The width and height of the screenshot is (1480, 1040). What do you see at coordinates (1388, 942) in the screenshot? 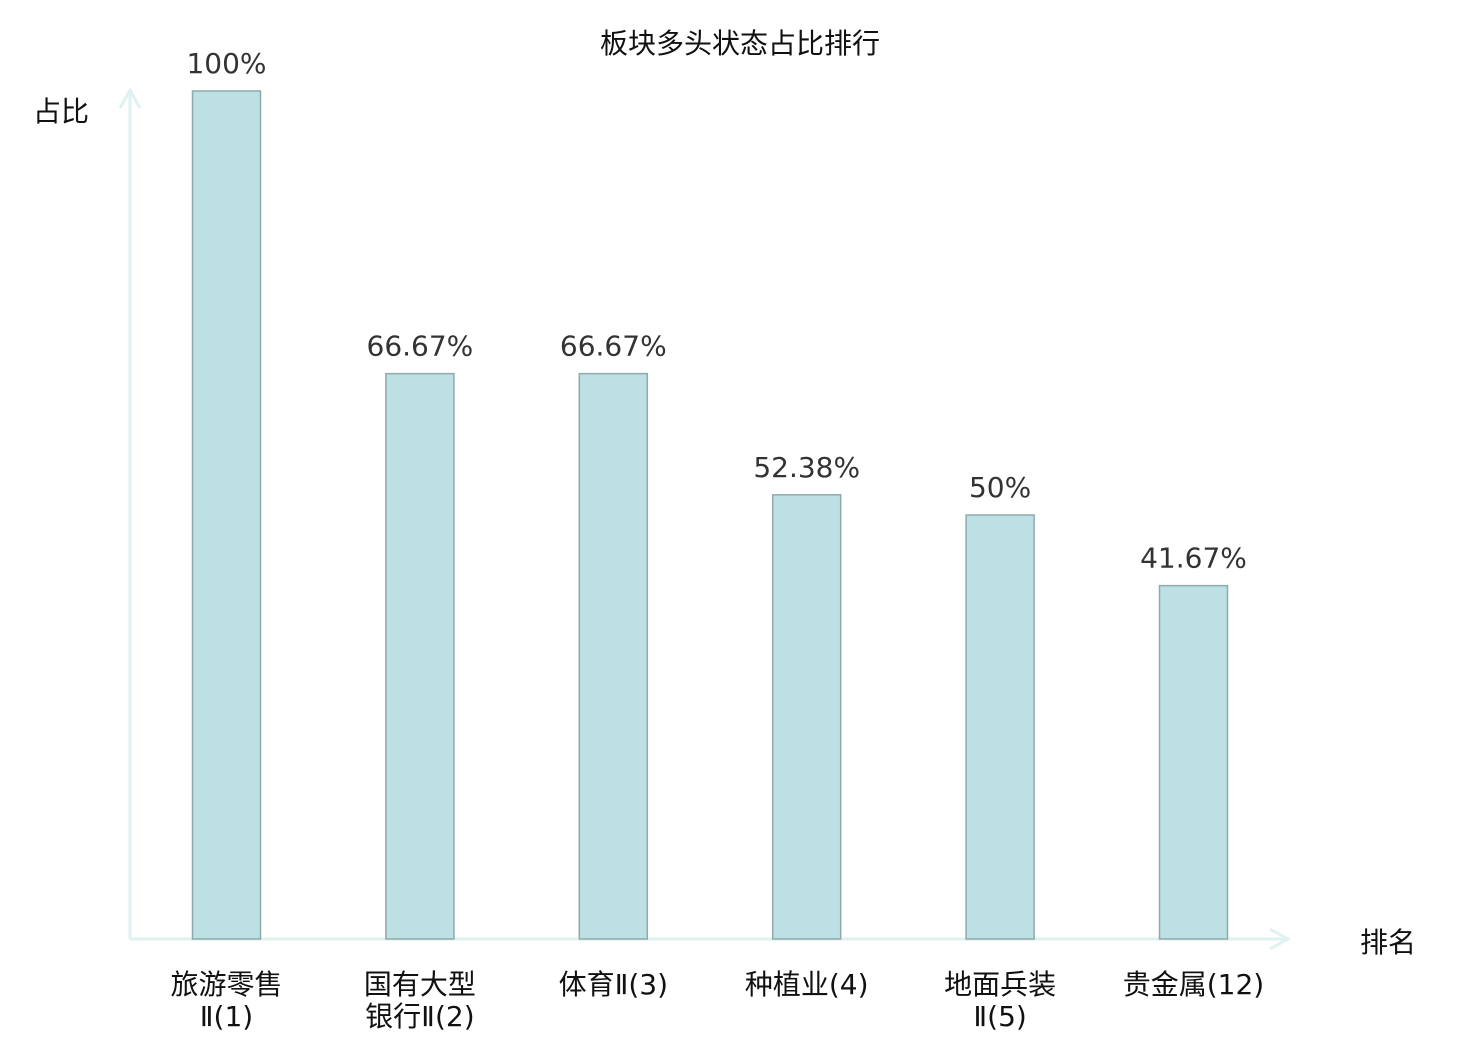
I see `x-axis-label: 排名` at bounding box center [1388, 942].